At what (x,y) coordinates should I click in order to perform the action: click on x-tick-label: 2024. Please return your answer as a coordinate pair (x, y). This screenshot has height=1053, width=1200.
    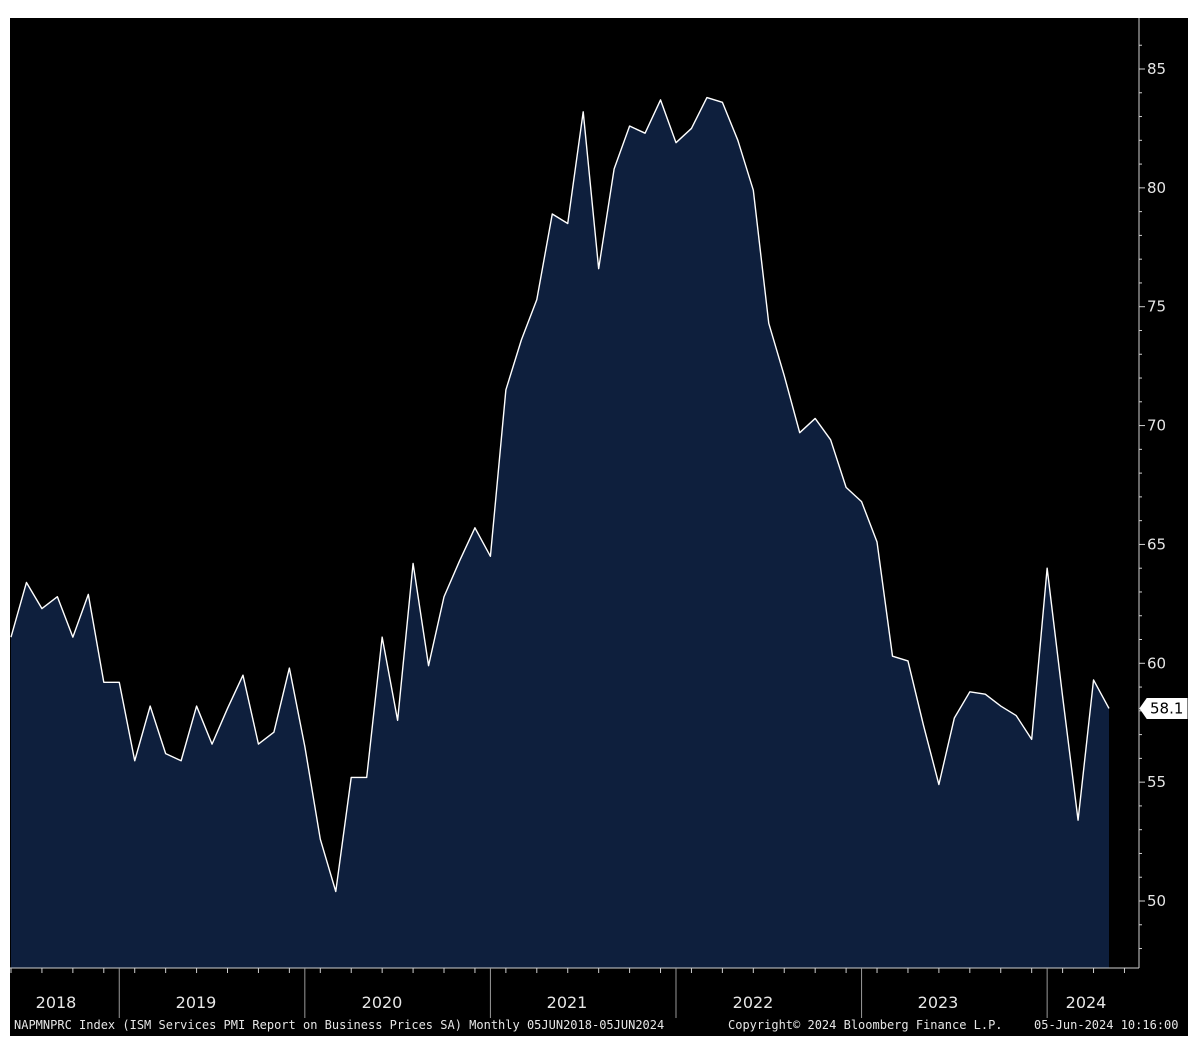
    Looking at the image, I should click on (1086, 1002).